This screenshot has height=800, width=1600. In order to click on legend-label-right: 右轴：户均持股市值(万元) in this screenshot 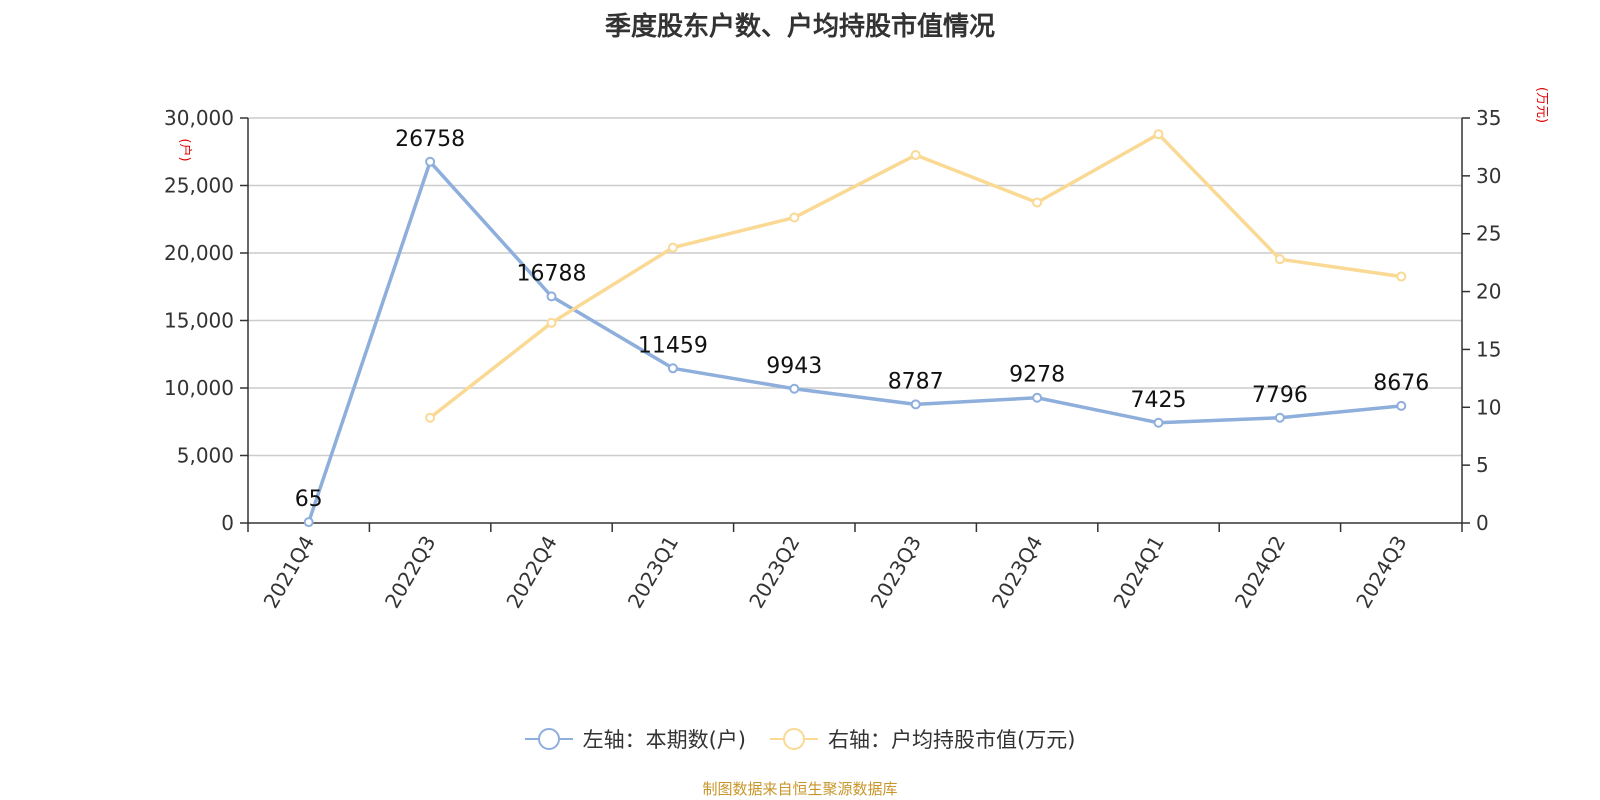, I will do `click(952, 740)`.